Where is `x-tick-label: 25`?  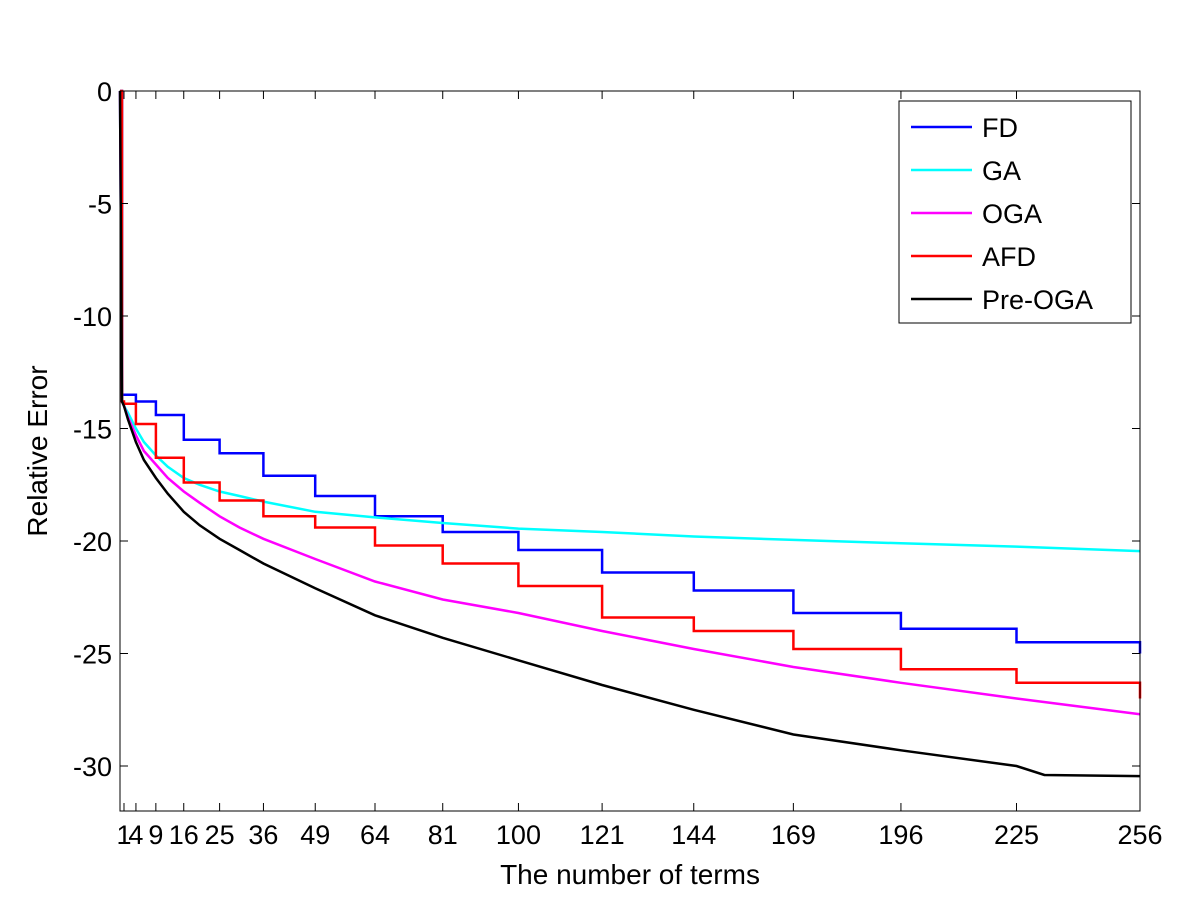 x-tick-label: 25 is located at coordinates (220, 835).